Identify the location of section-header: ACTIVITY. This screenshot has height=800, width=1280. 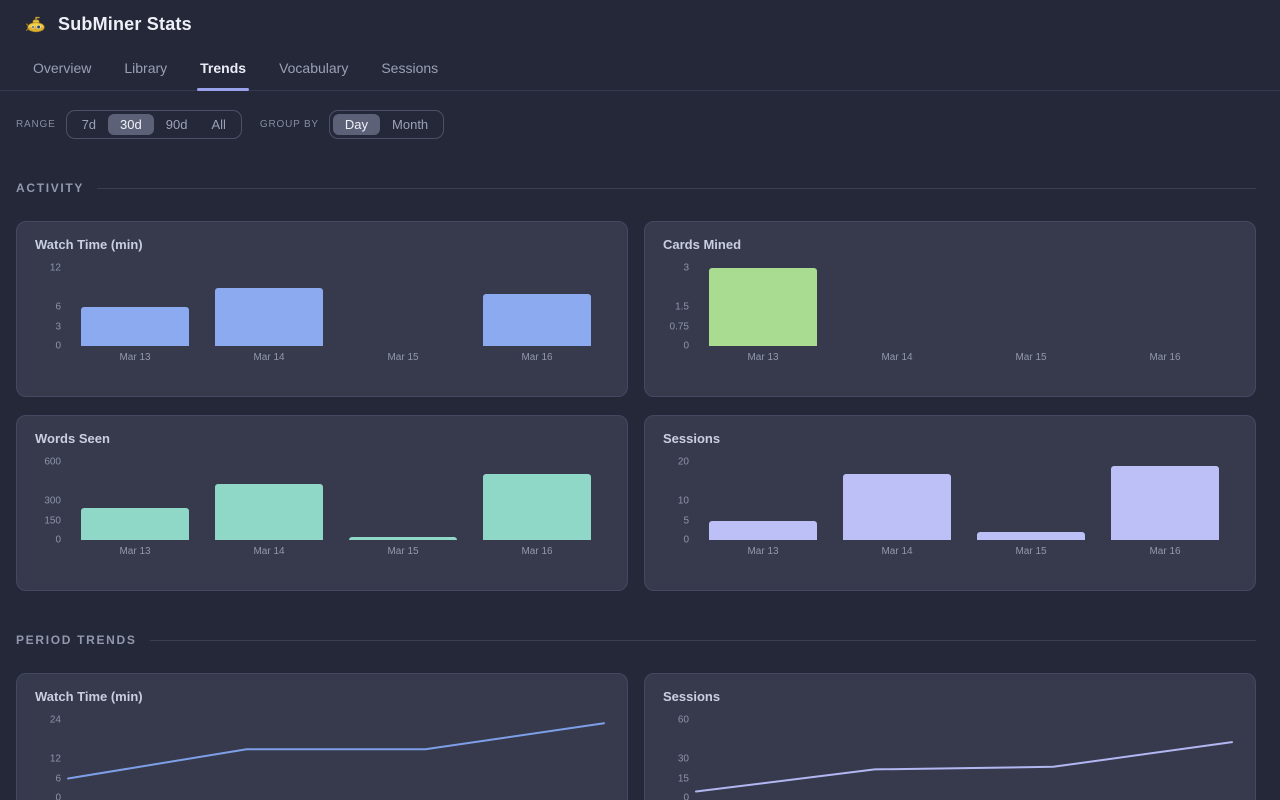
(636, 188).